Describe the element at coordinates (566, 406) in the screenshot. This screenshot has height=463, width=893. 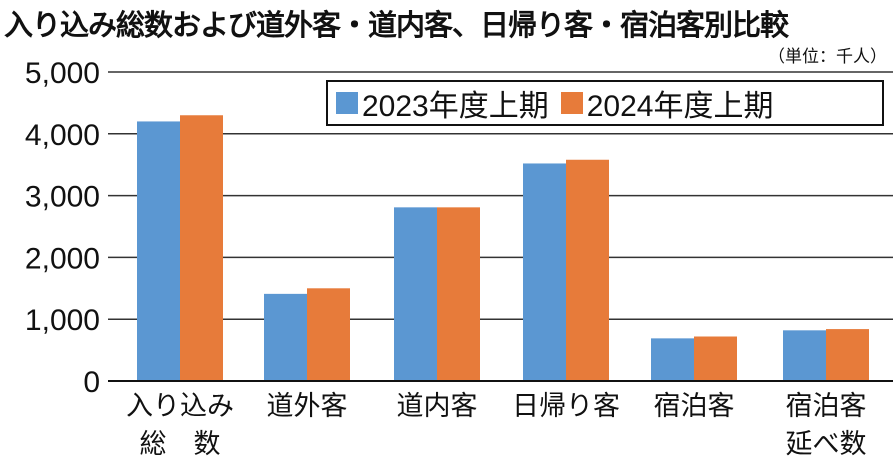
I see `category-label: 日帰り客` at that location.